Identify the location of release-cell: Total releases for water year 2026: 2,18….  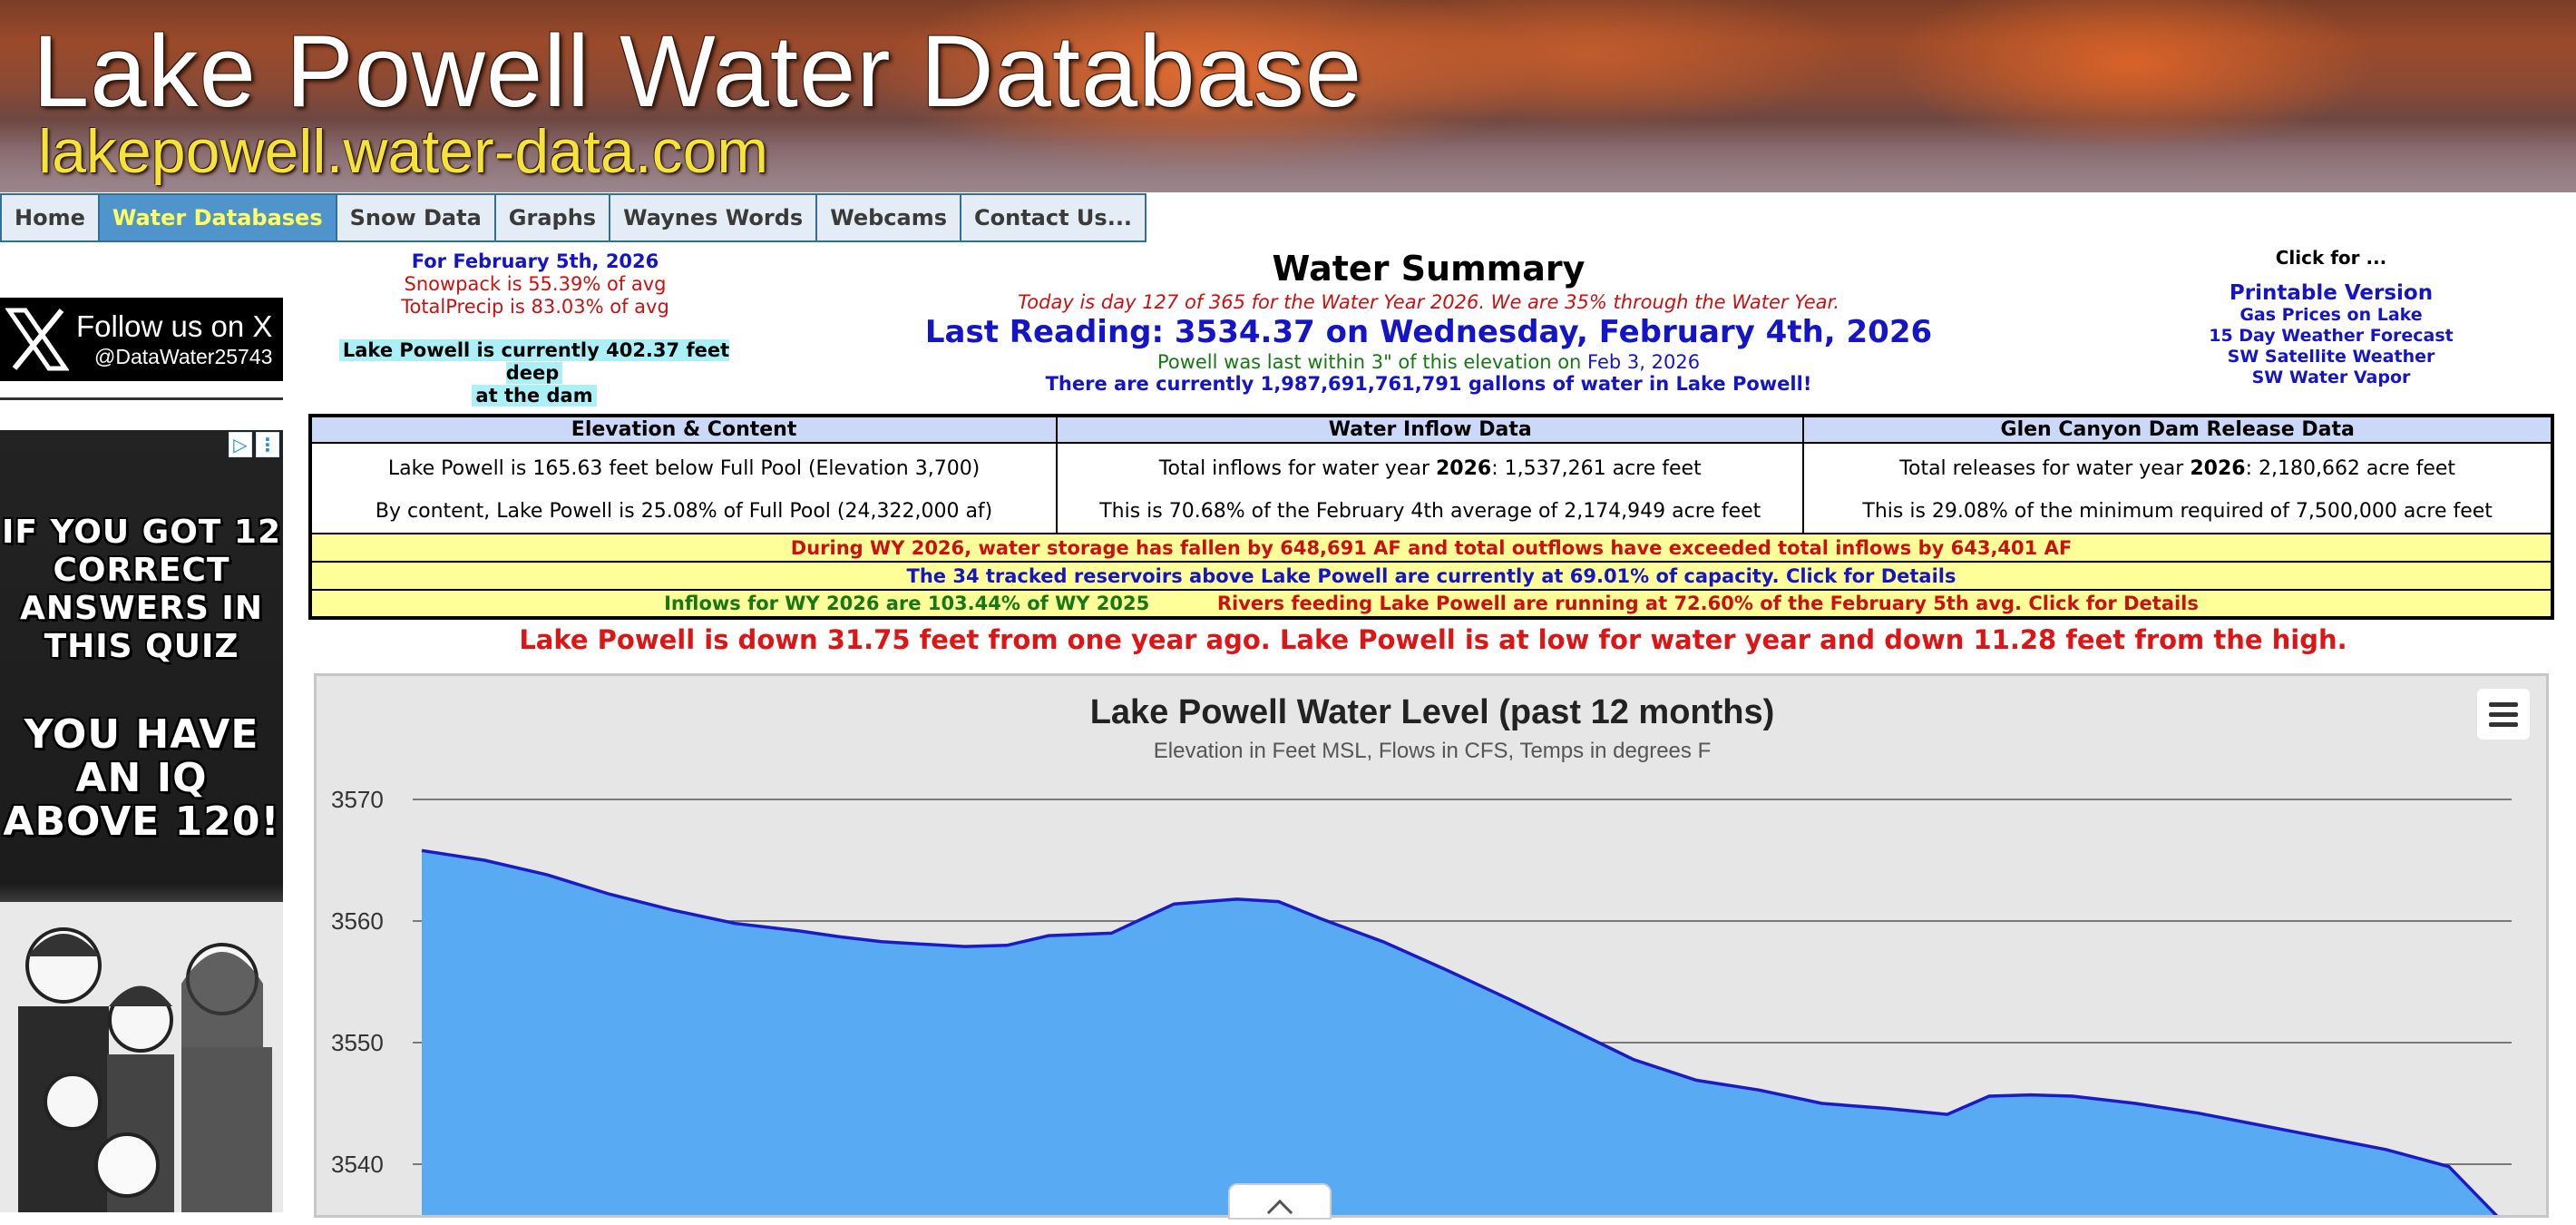
(2177, 488).